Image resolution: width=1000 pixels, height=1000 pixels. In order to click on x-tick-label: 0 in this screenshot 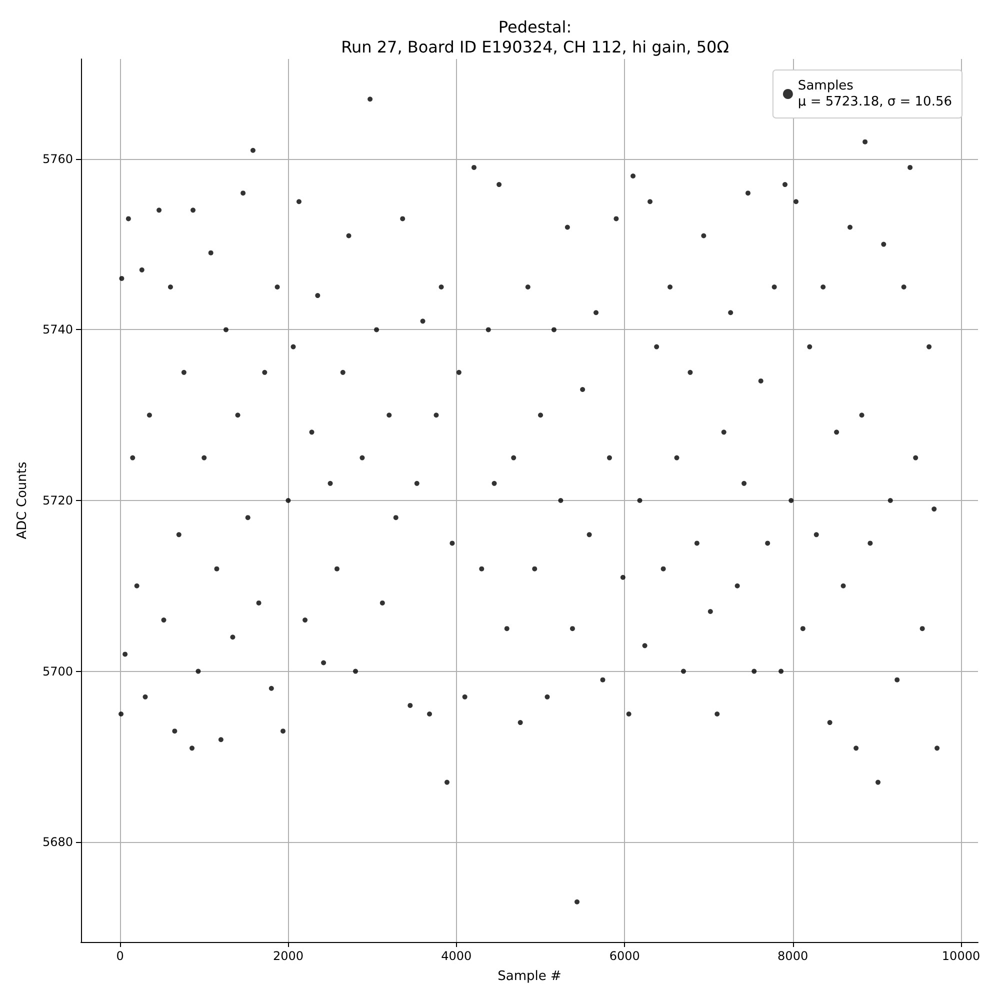, I will do `click(120, 956)`.